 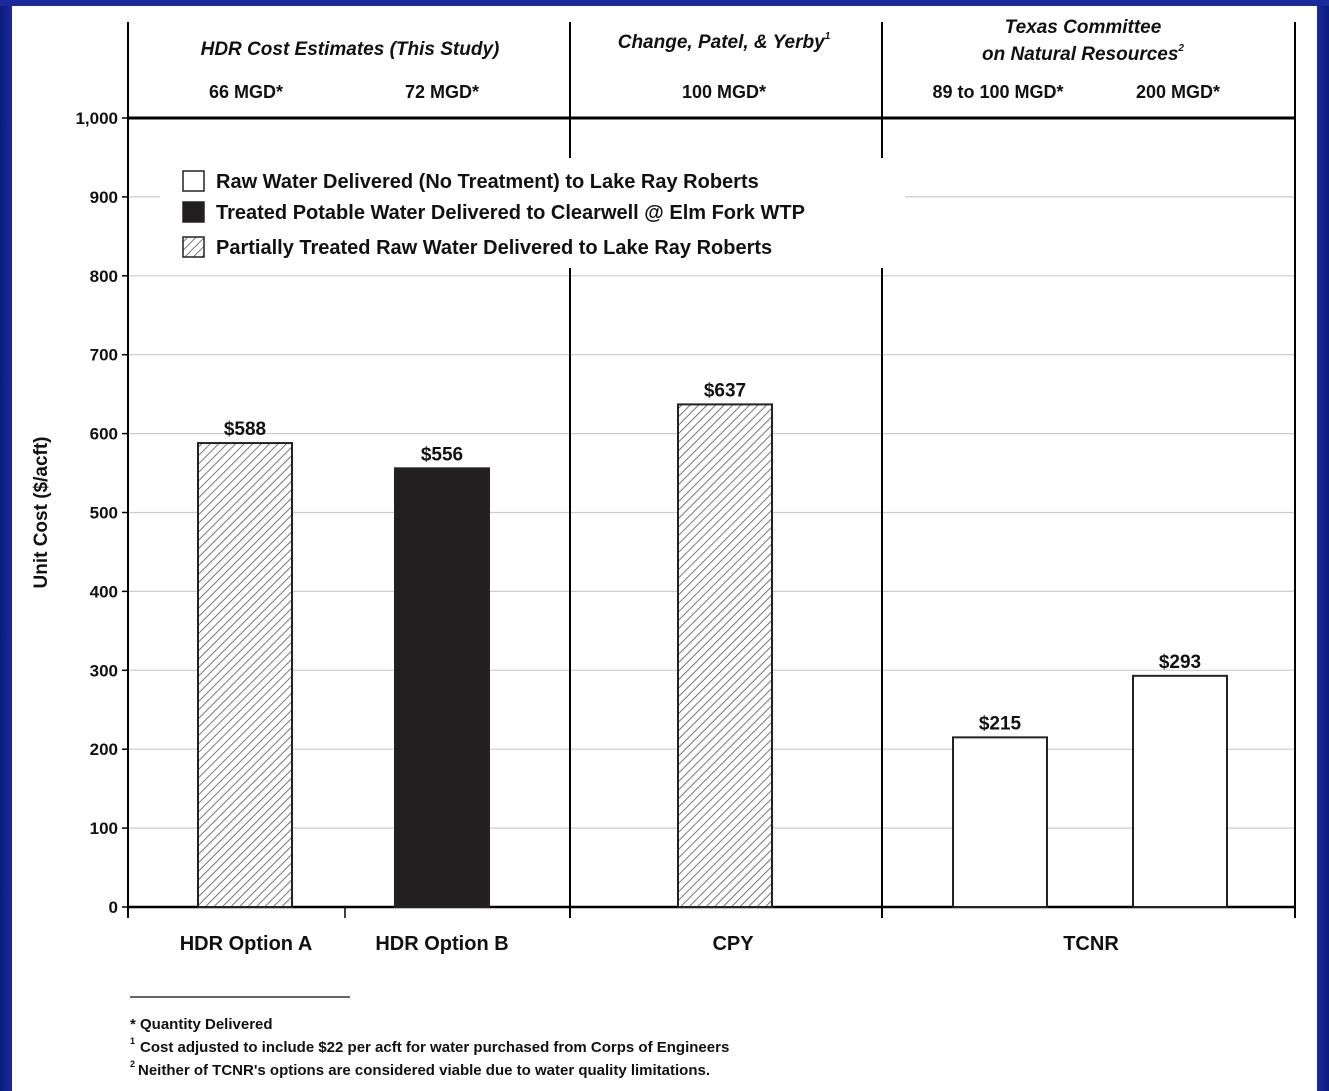 What do you see at coordinates (96, 118) in the screenshot?
I see `y-tick-label: 1,000` at bounding box center [96, 118].